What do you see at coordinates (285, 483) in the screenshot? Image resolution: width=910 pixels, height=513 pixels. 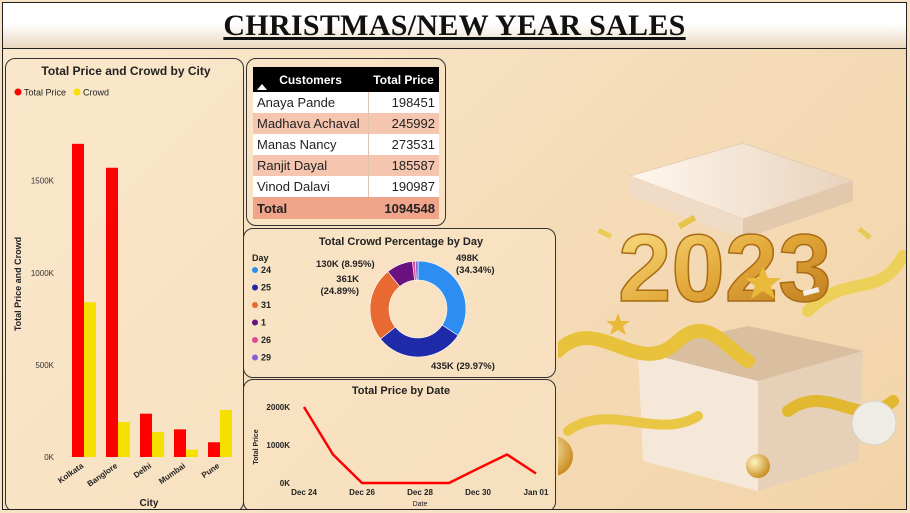 I see `date-y-tick-label: 0K` at bounding box center [285, 483].